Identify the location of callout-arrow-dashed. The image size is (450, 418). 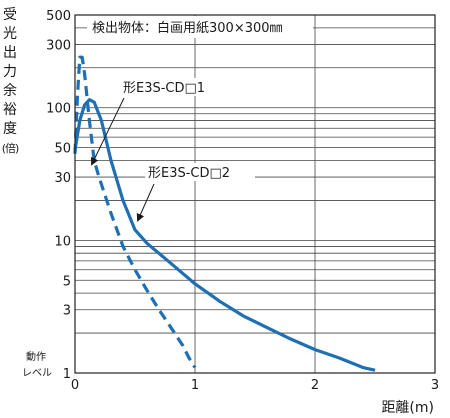
(108, 131).